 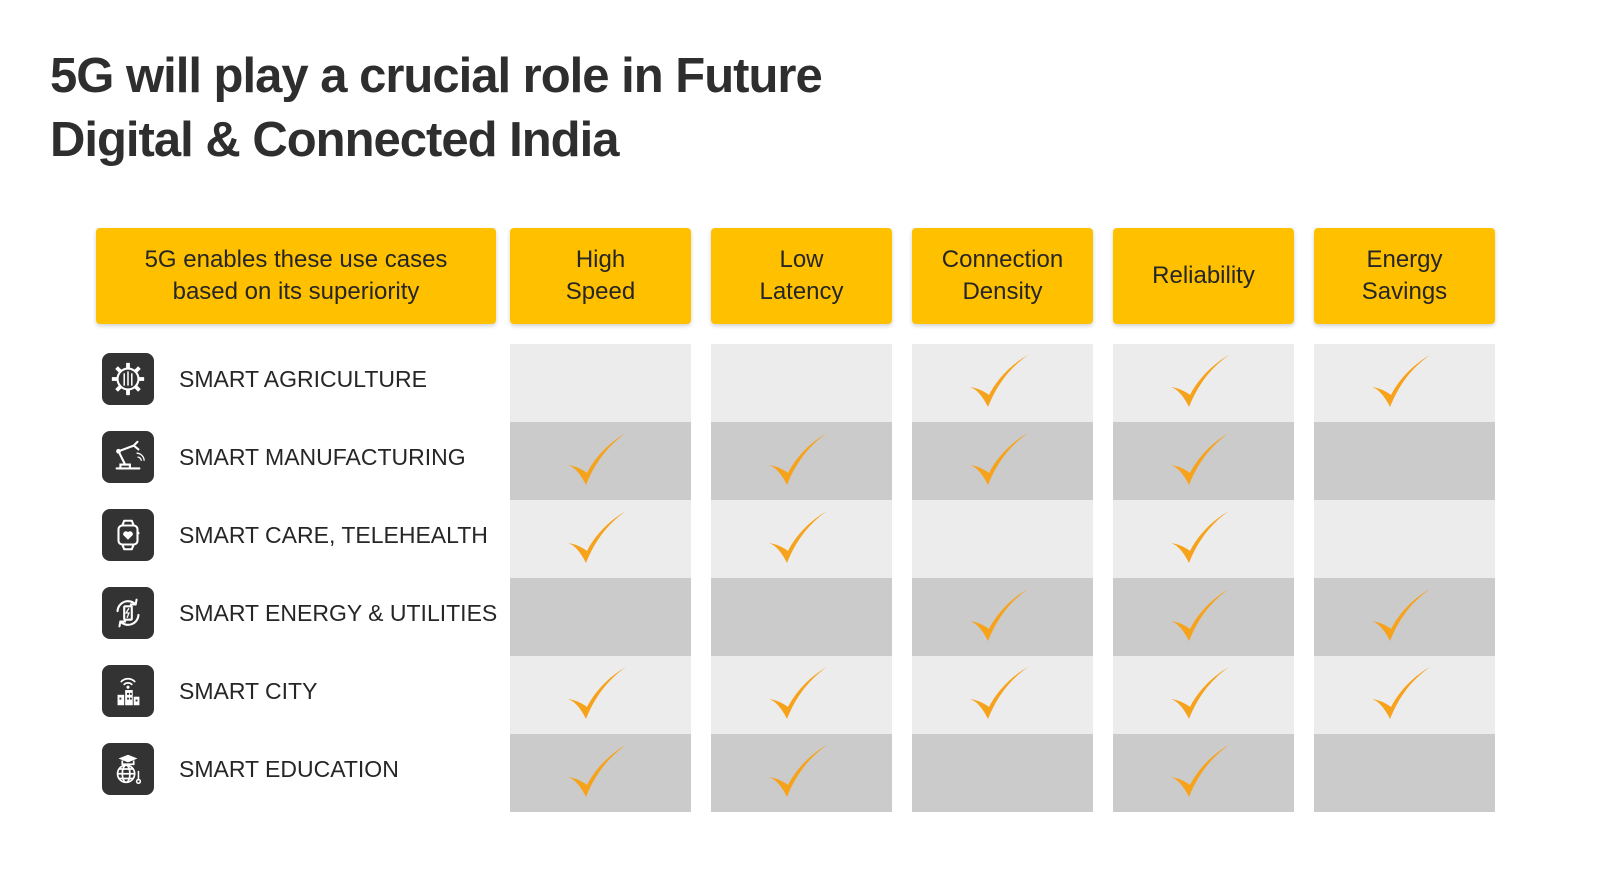 I want to click on column-header-line-1: Connection, so click(x=1002, y=259).